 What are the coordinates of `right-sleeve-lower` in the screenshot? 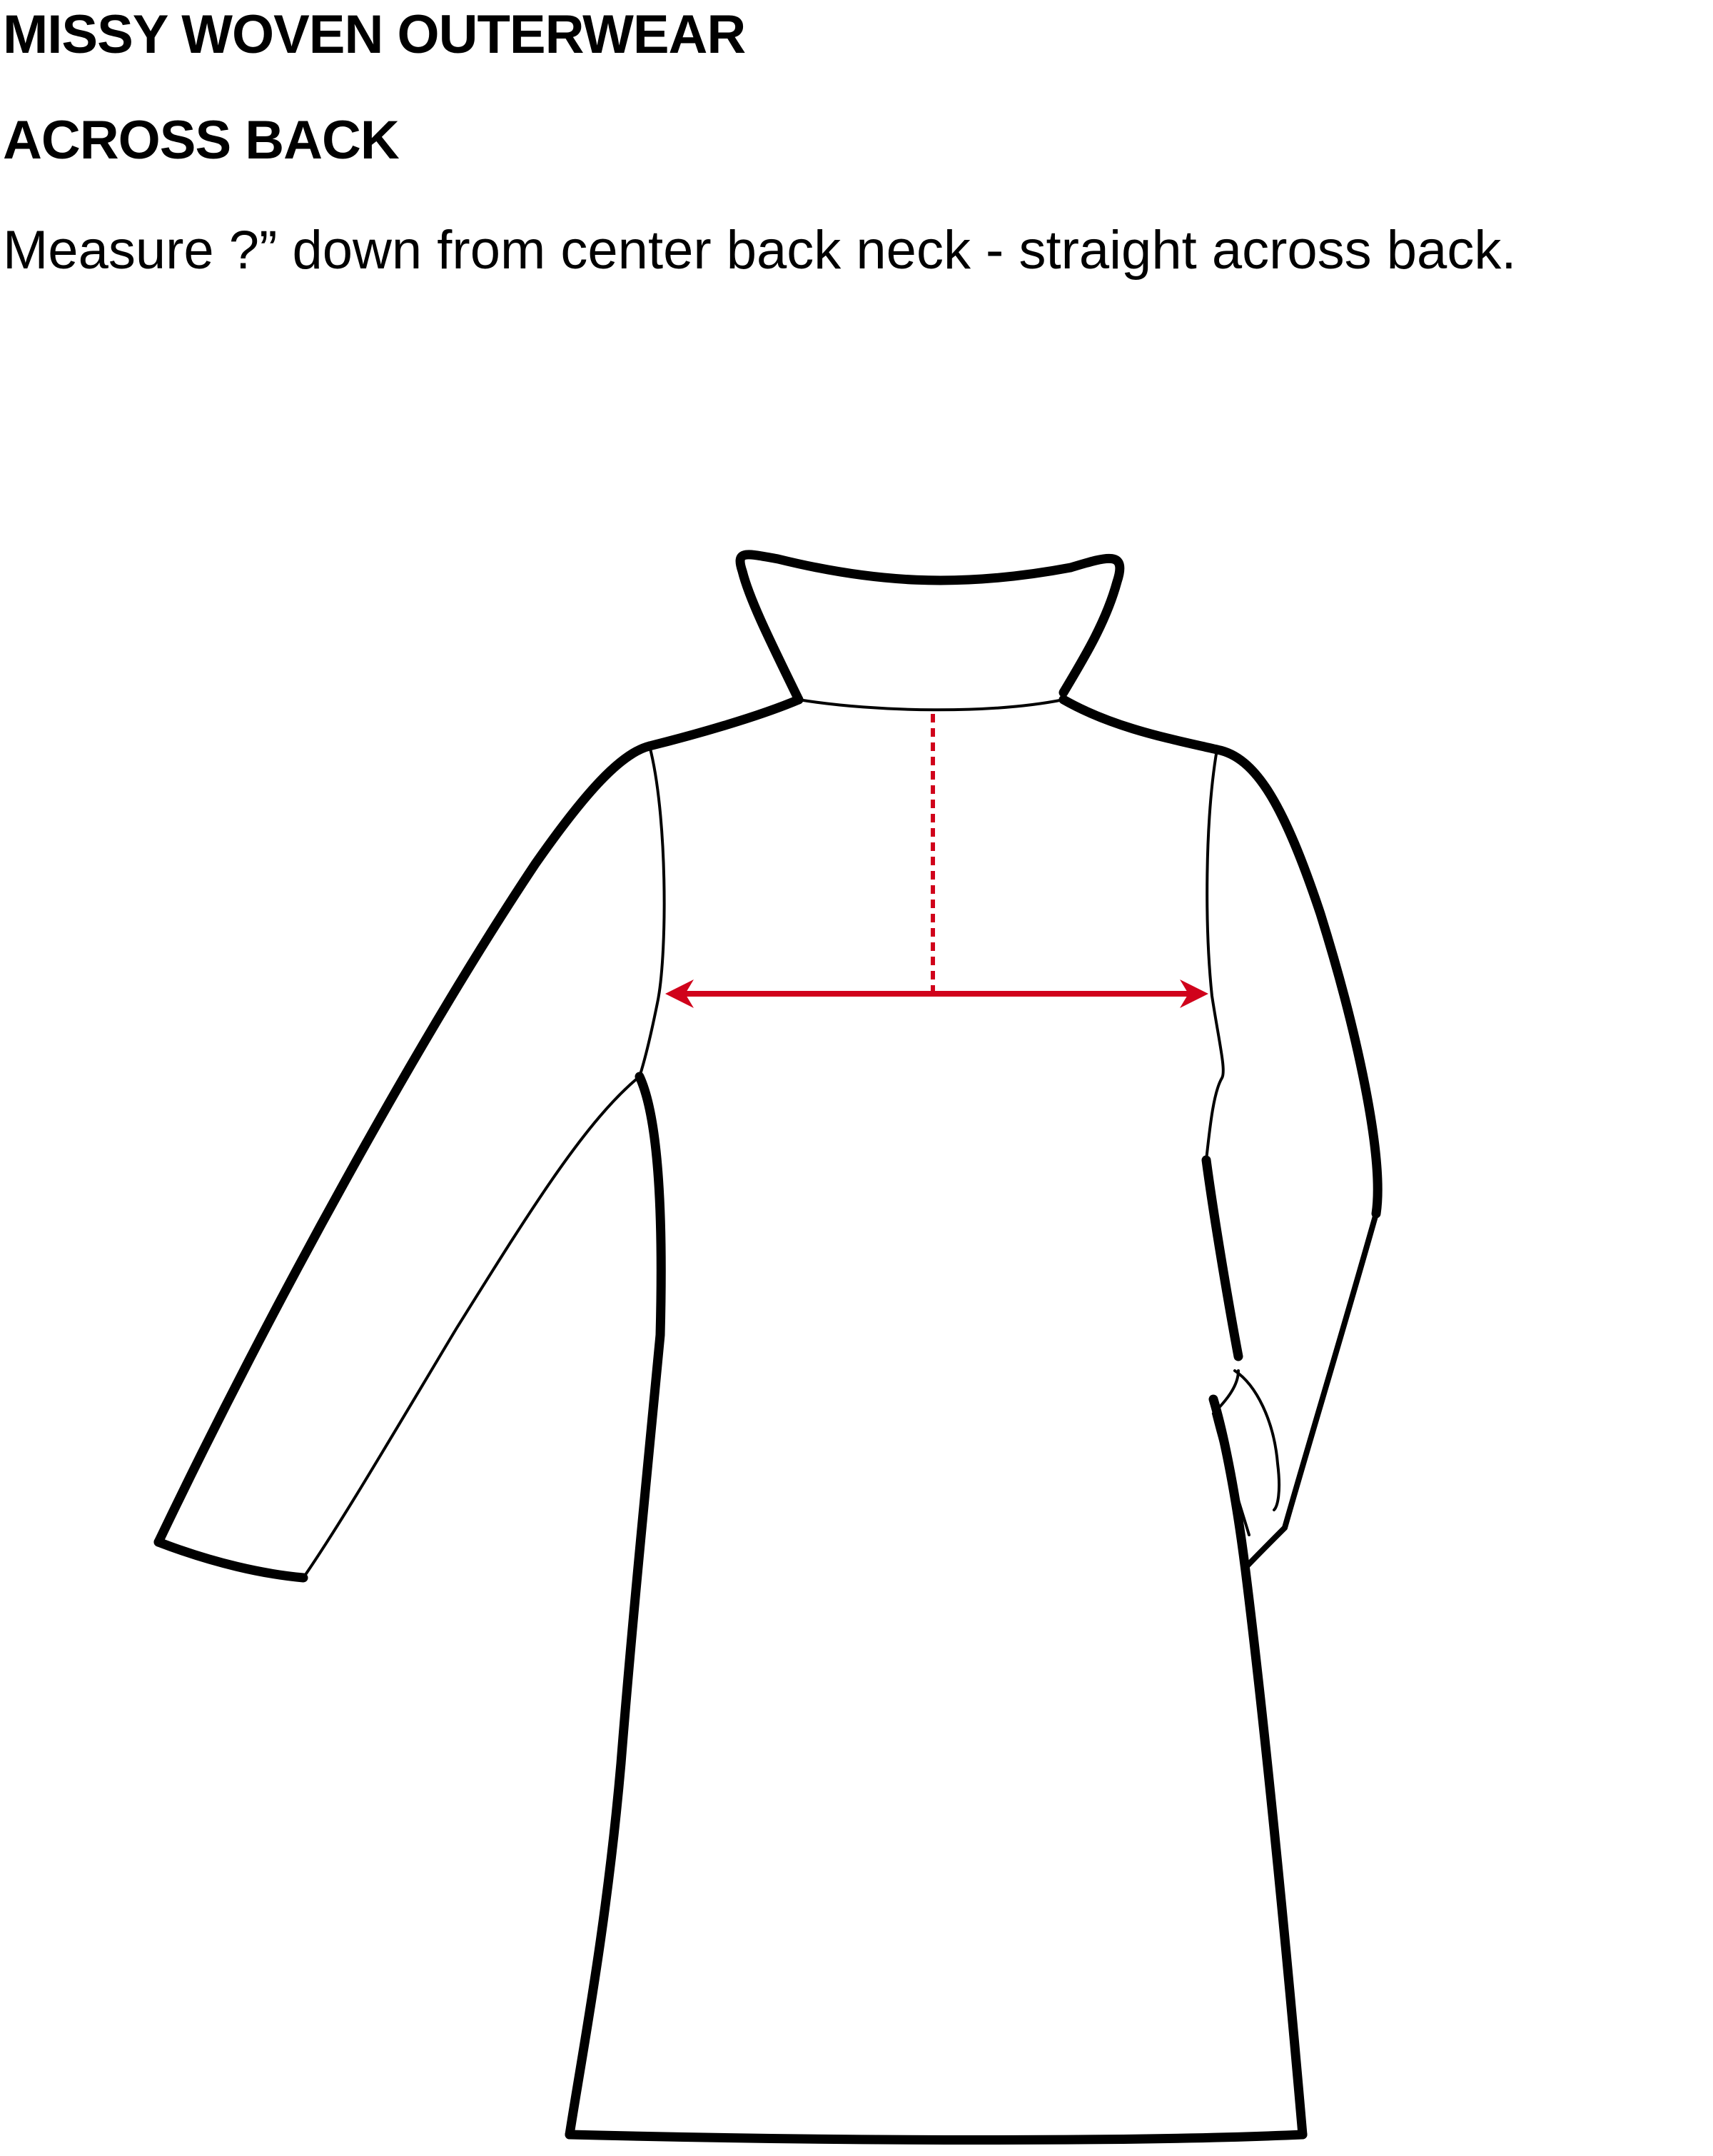 It's located at (1330, 1371).